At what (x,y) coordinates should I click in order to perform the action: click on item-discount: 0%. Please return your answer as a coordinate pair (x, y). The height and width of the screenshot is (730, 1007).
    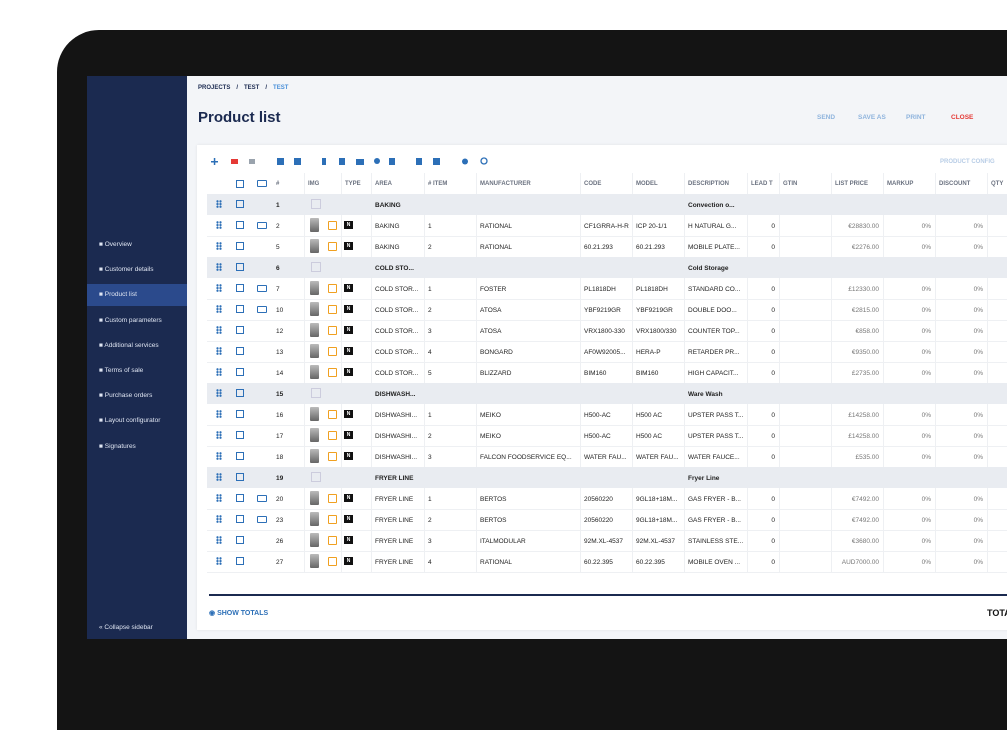
    Looking at the image, I should click on (978, 541).